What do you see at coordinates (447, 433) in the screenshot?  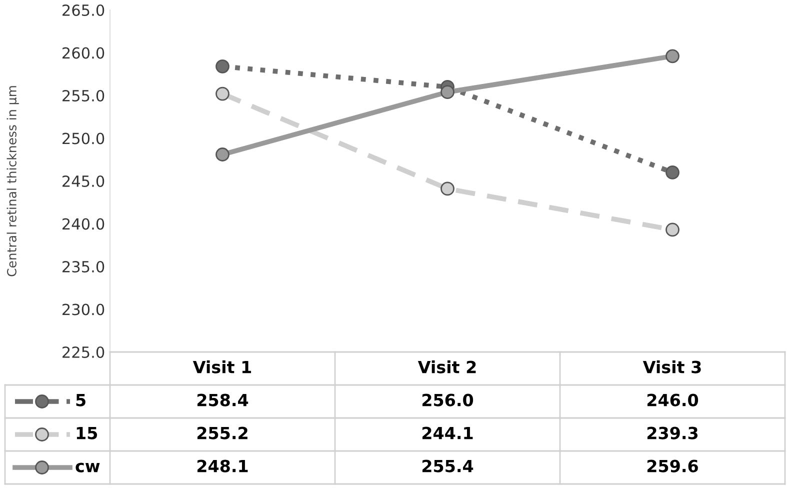 I see `data-label: 244.1` at bounding box center [447, 433].